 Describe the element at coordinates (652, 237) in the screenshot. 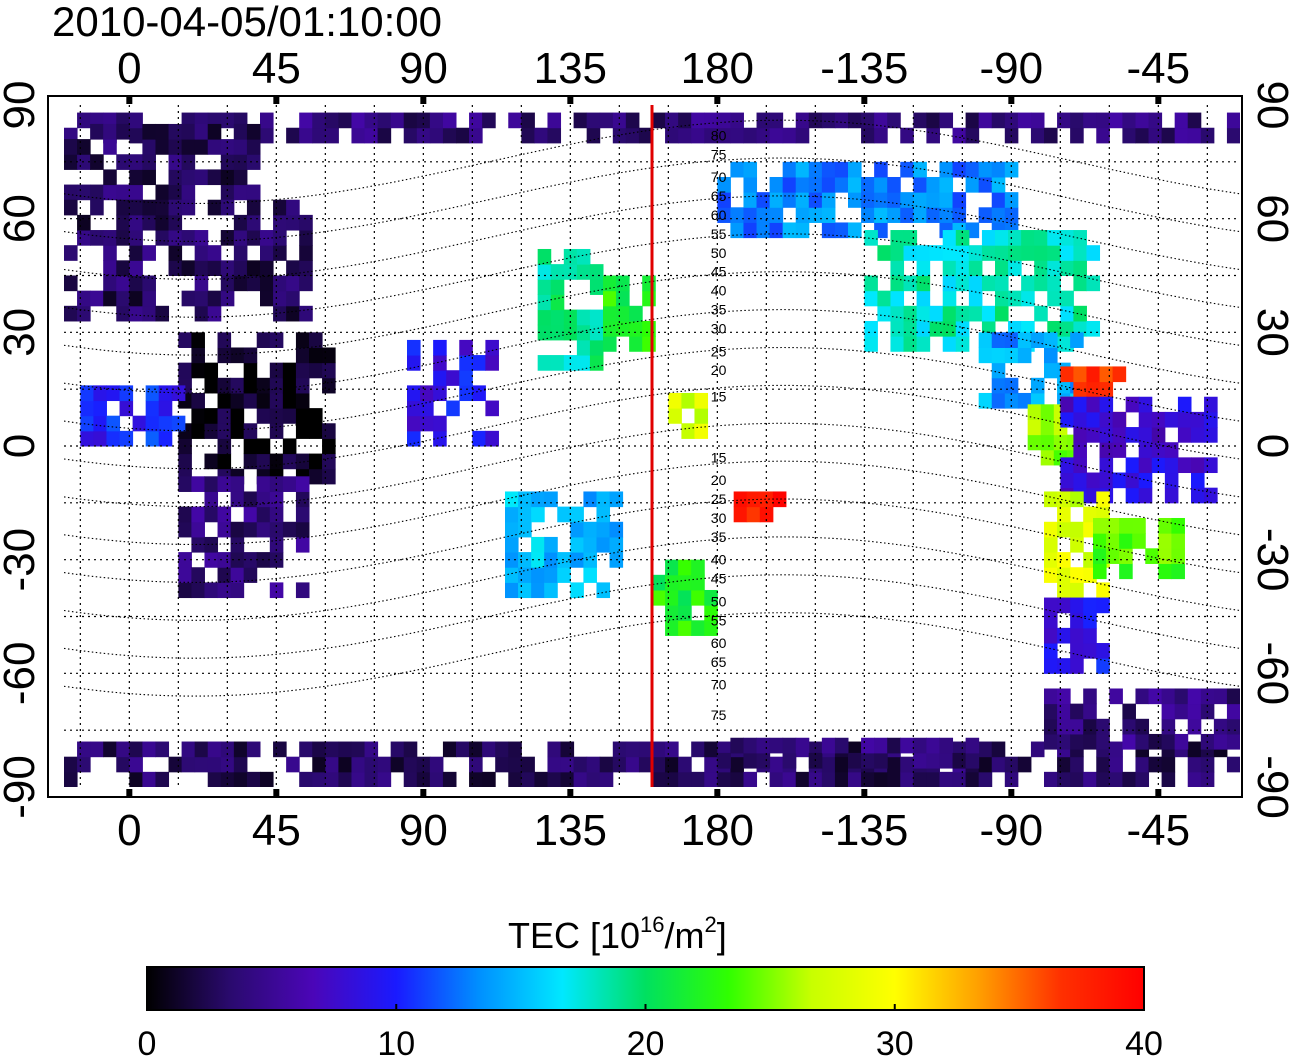

I see `mag-lat-contour` at that location.